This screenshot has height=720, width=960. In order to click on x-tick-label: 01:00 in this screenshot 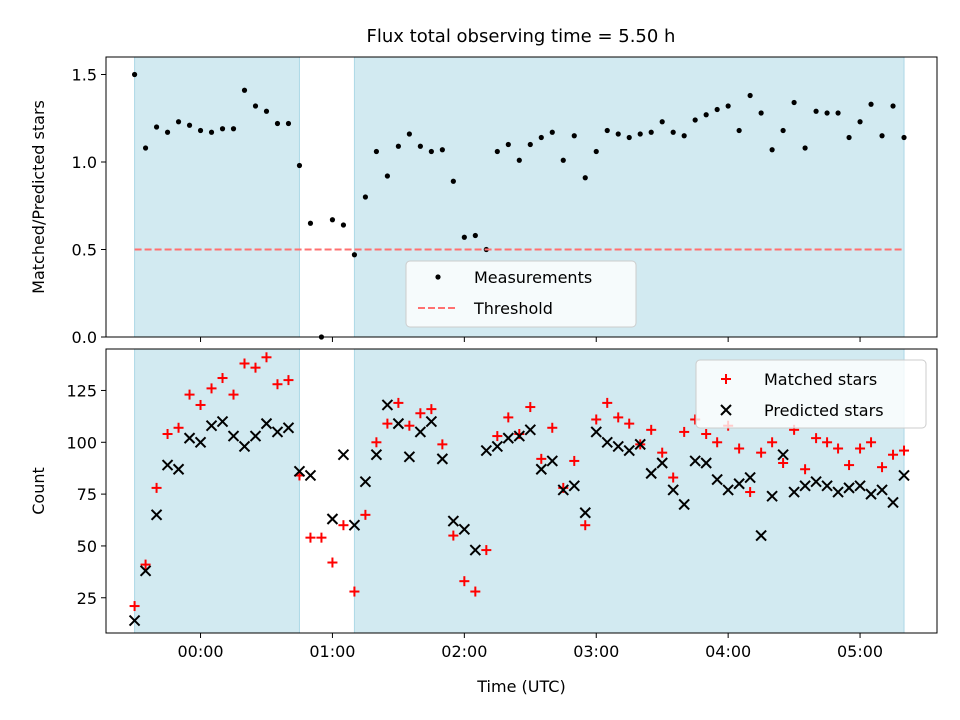, I will do `click(332, 651)`.